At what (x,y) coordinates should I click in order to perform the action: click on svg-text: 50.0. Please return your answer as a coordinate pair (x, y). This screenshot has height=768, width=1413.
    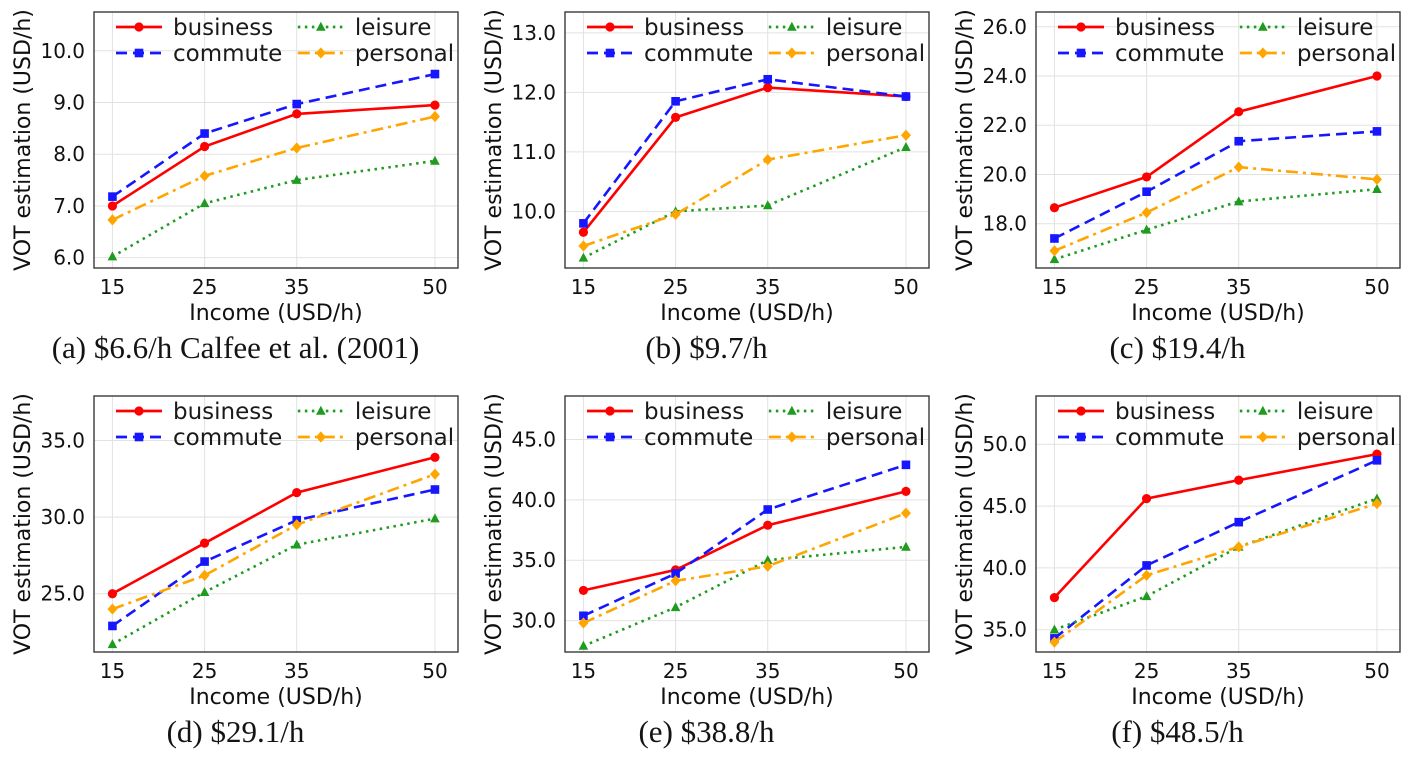
    Looking at the image, I should click on (1004, 444).